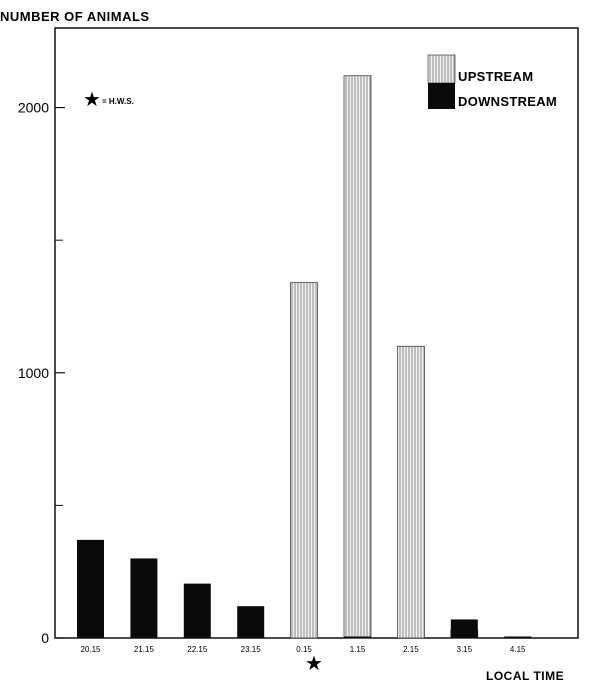 This screenshot has height=681, width=589. I want to click on y-tick-label: 1000, so click(33, 373).